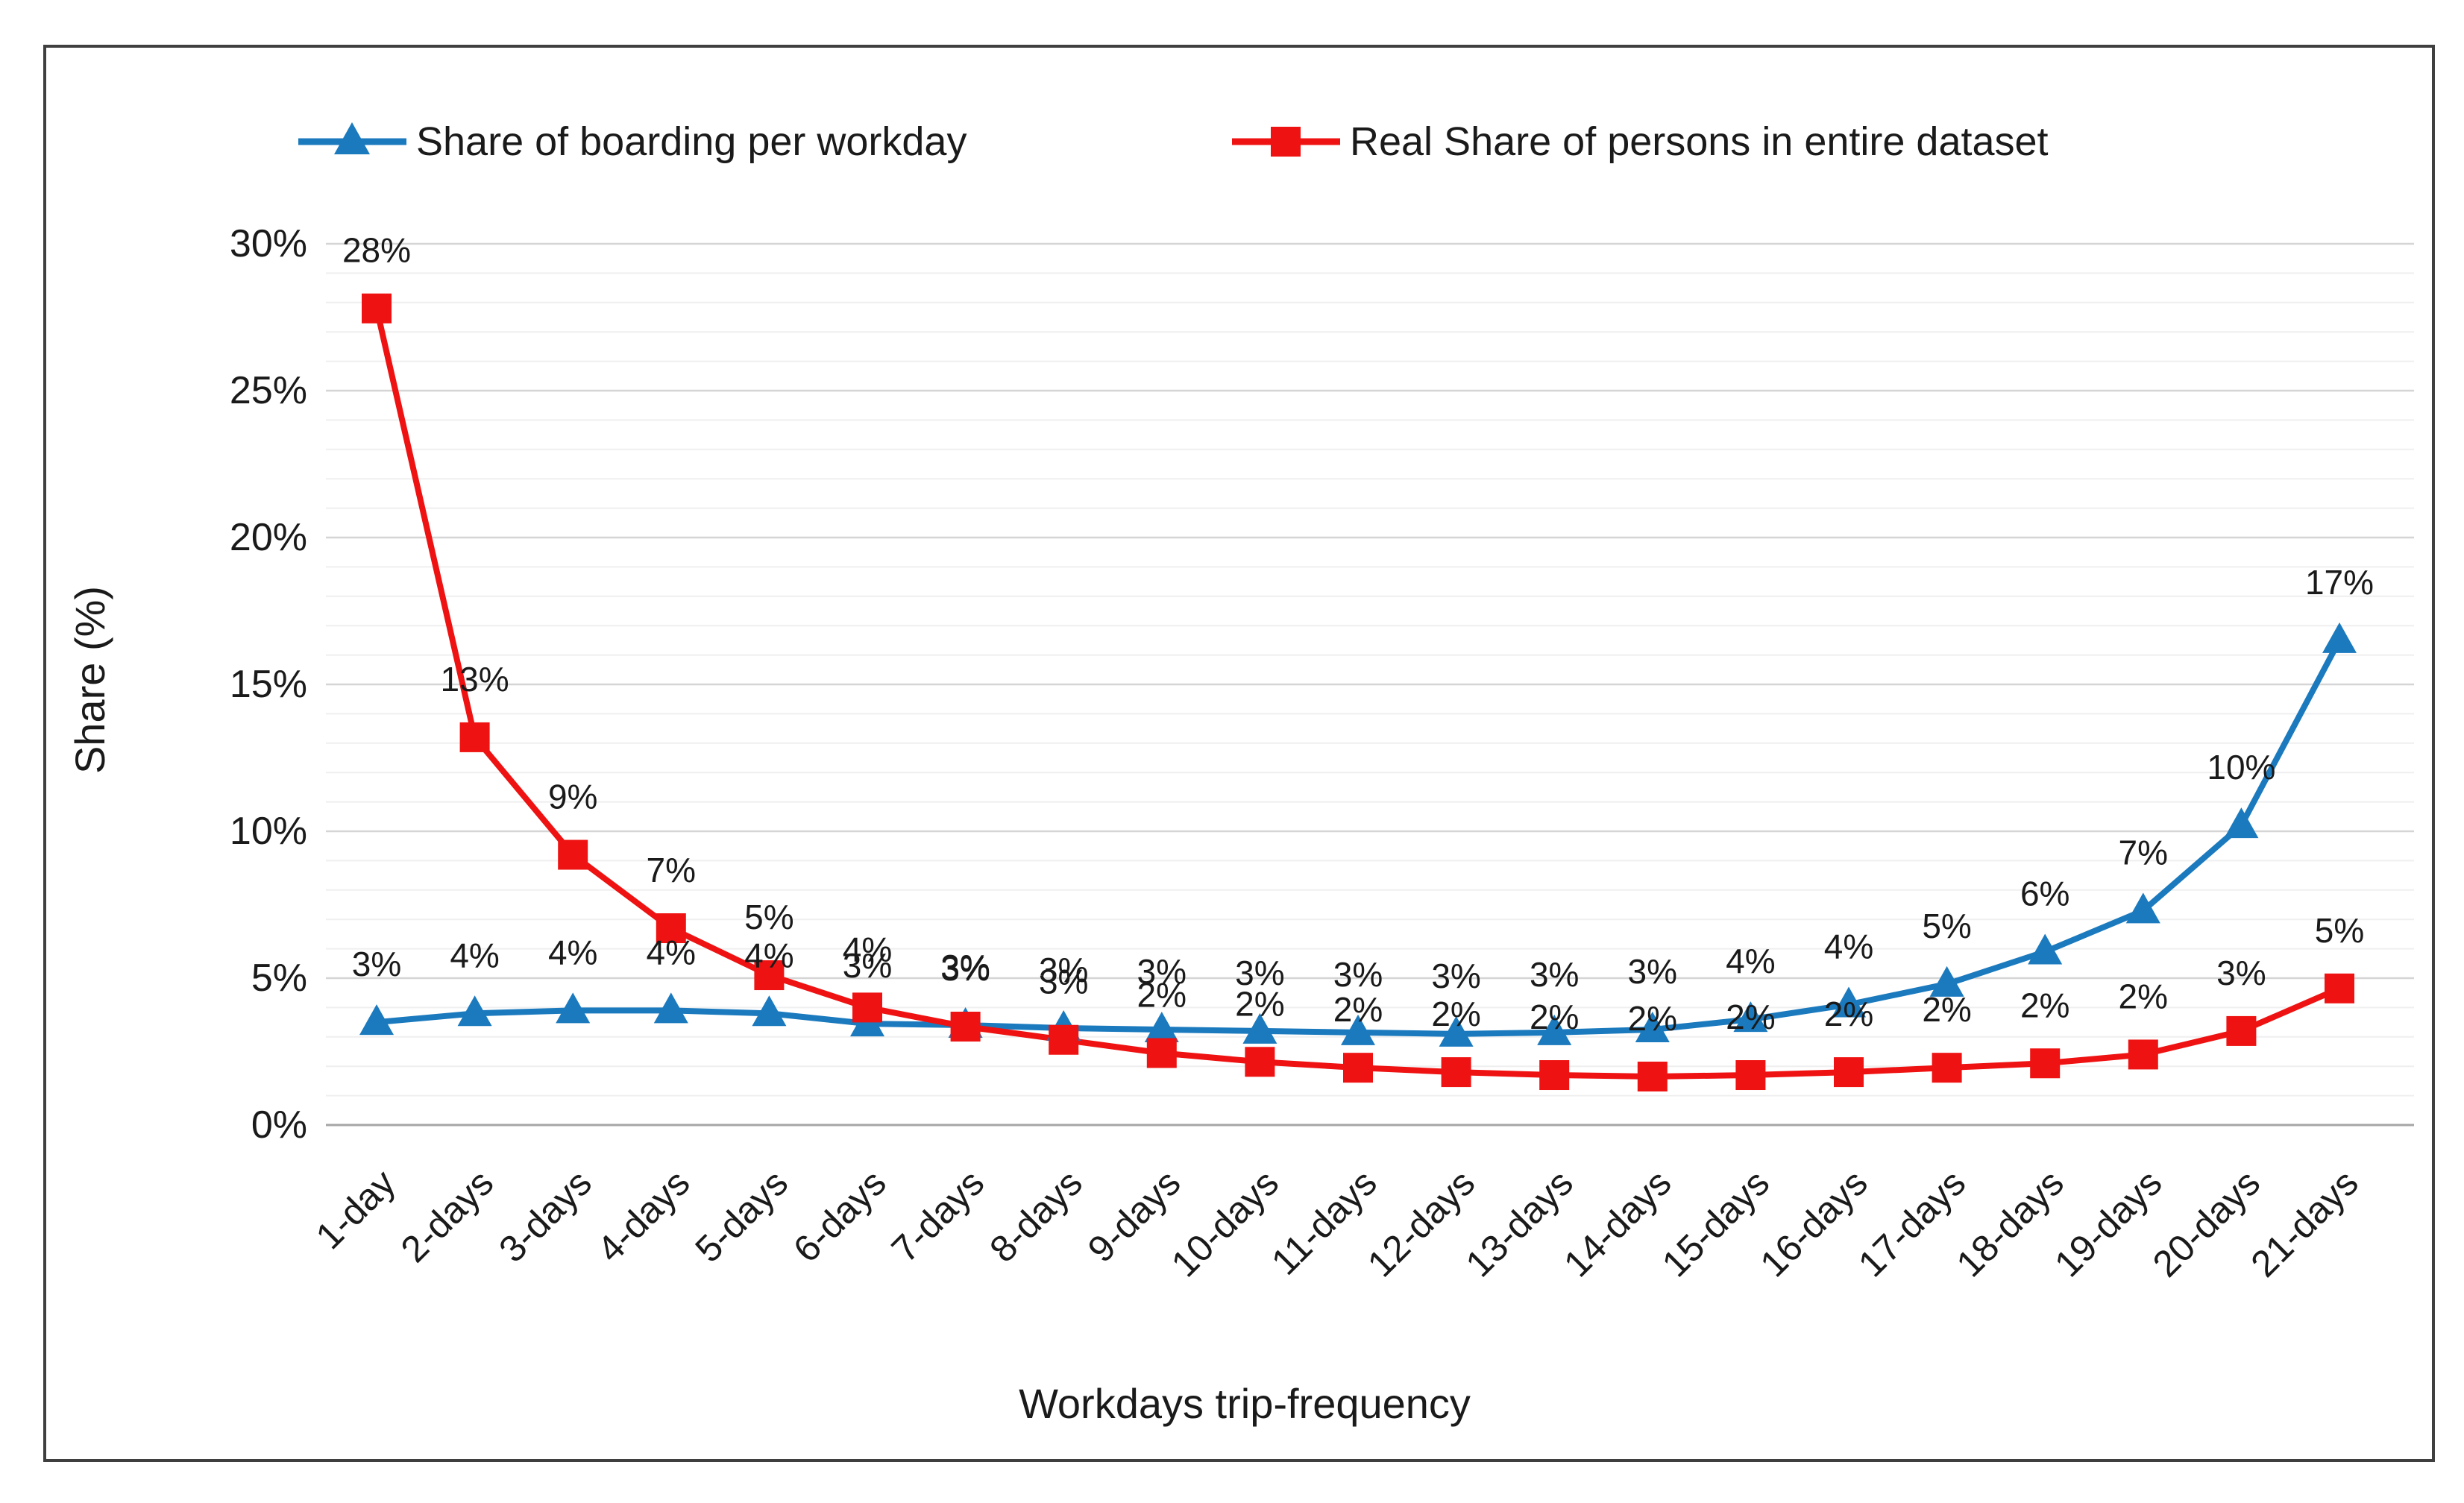 Image resolution: width=2464 pixels, height=1503 pixels. Describe the element at coordinates (352, 138) in the screenshot. I see `triangle-marker-icon` at that location.